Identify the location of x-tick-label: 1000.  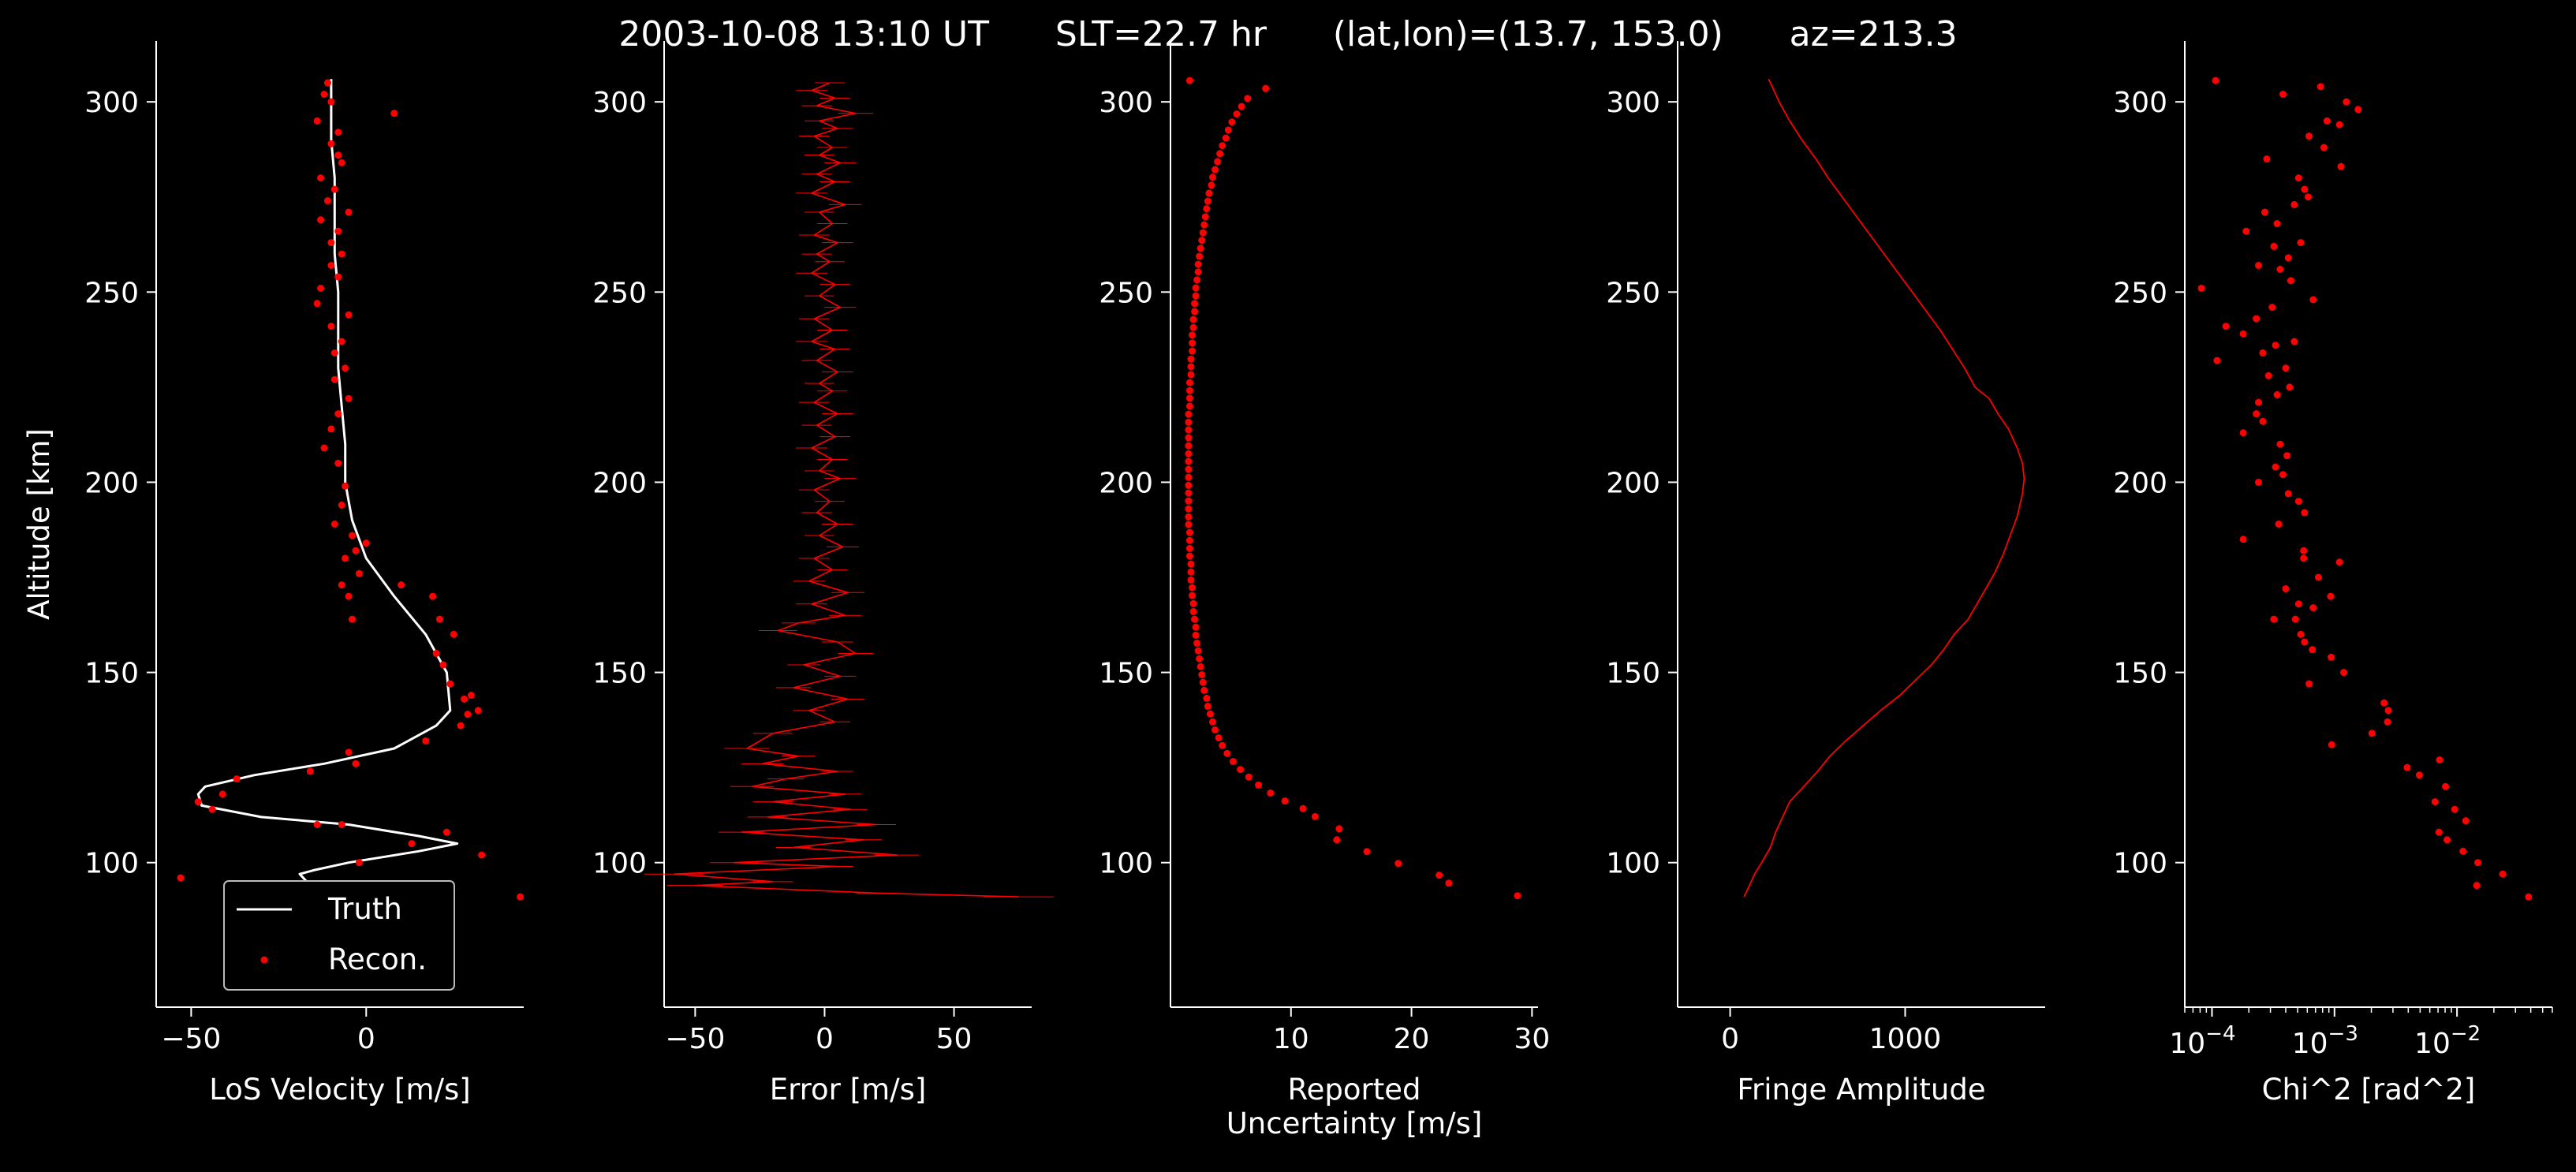
(1905, 1039).